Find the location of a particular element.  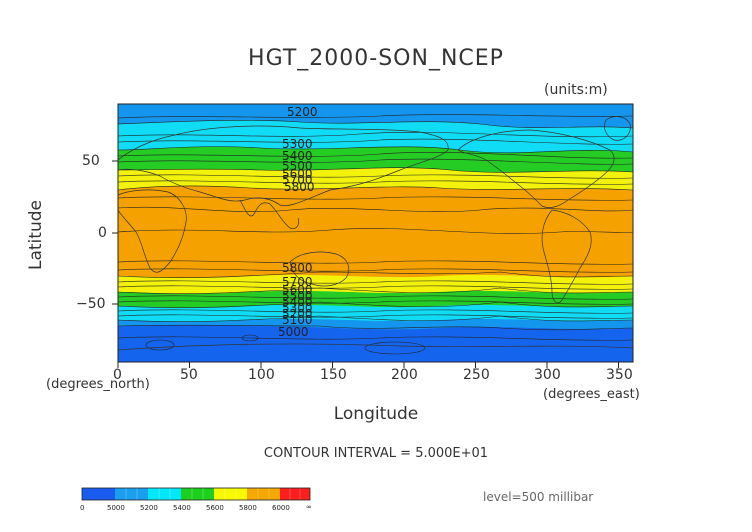

figure-title: HGT_2000-SON_NCEP is located at coordinates (376, 58).